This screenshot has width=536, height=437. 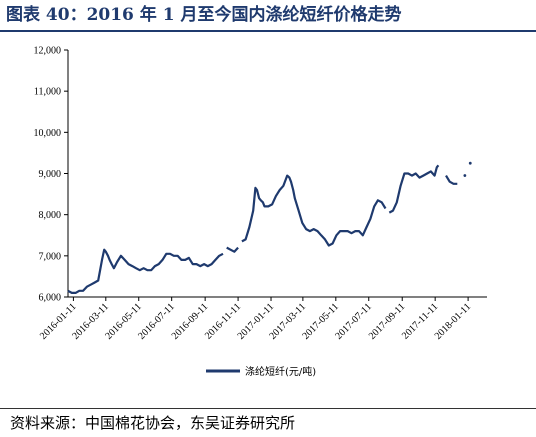 What do you see at coordinates (453, 321) in the screenshot?
I see `x-tick-label: 2018-01-11` at bounding box center [453, 321].